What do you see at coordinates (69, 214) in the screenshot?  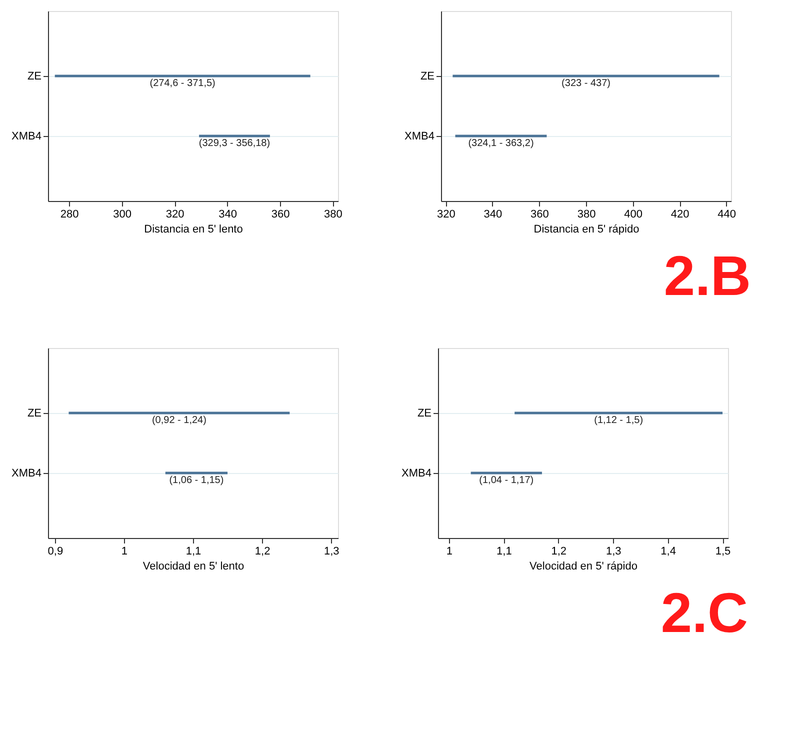 I see `x-tick-label: 280` at bounding box center [69, 214].